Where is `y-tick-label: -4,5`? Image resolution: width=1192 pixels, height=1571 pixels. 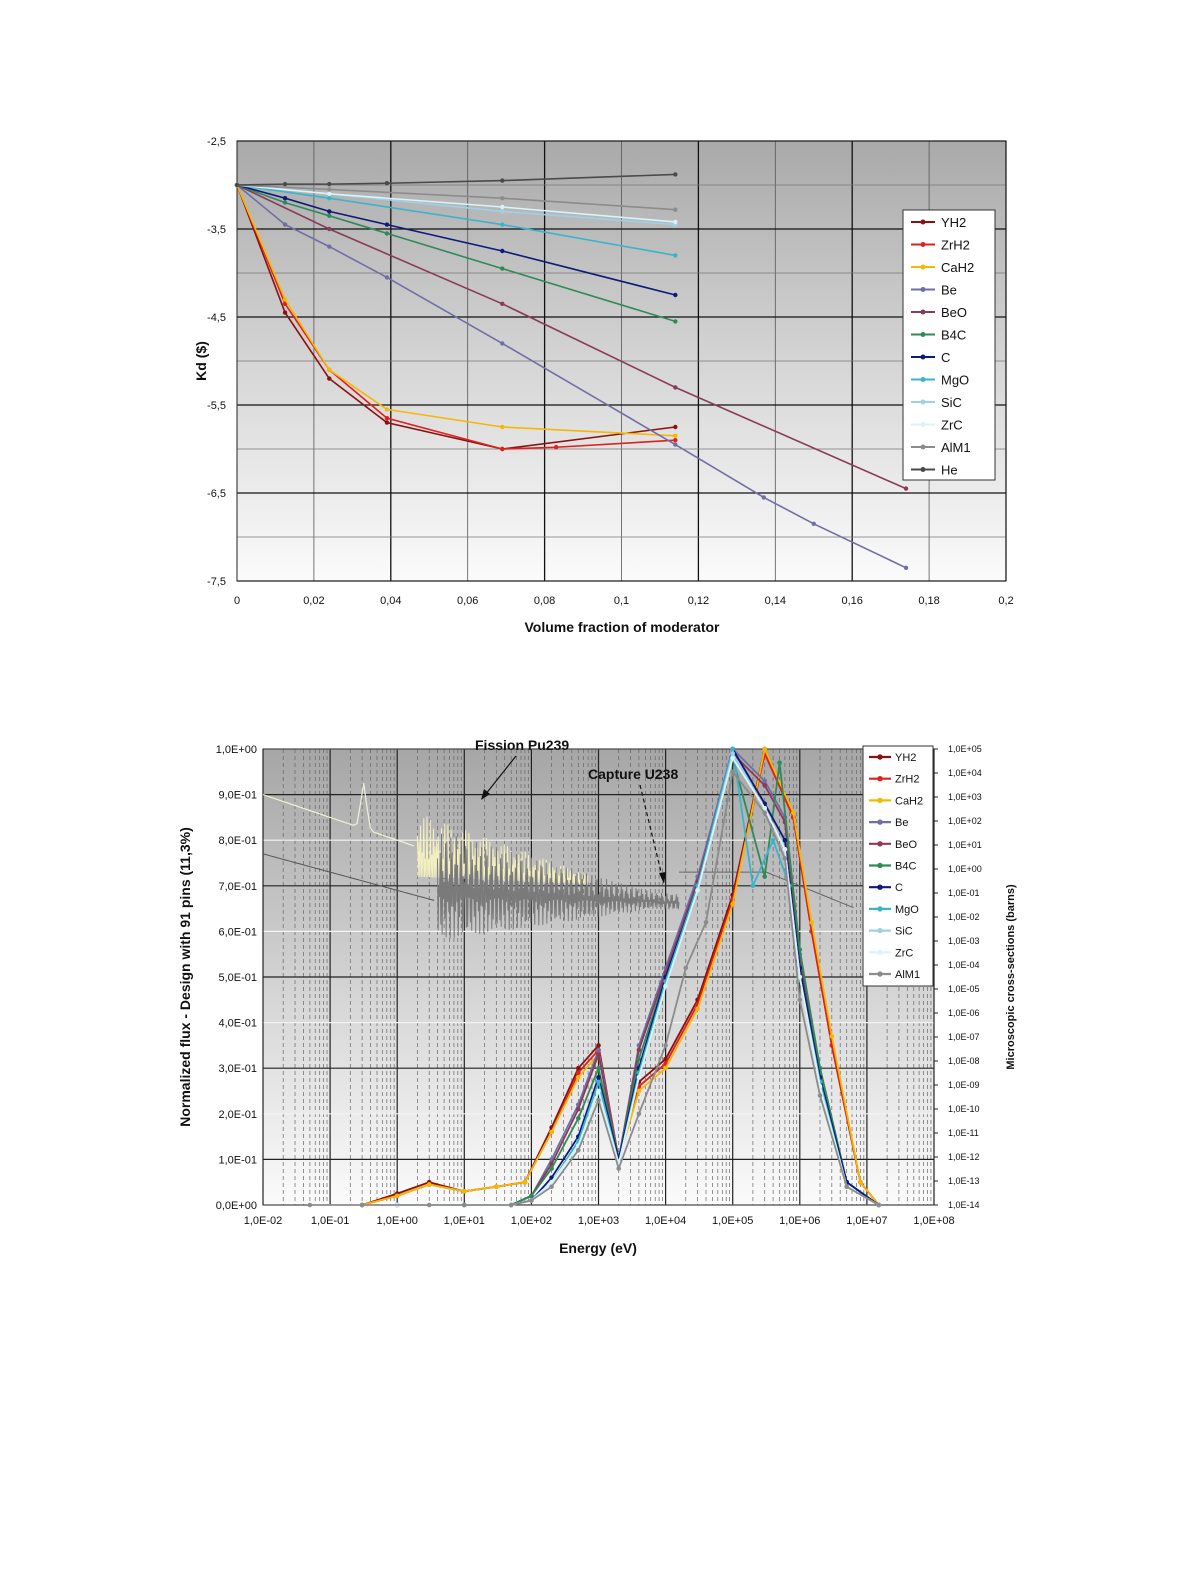
y-tick-label: -4,5 is located at coordinates (216, 318).